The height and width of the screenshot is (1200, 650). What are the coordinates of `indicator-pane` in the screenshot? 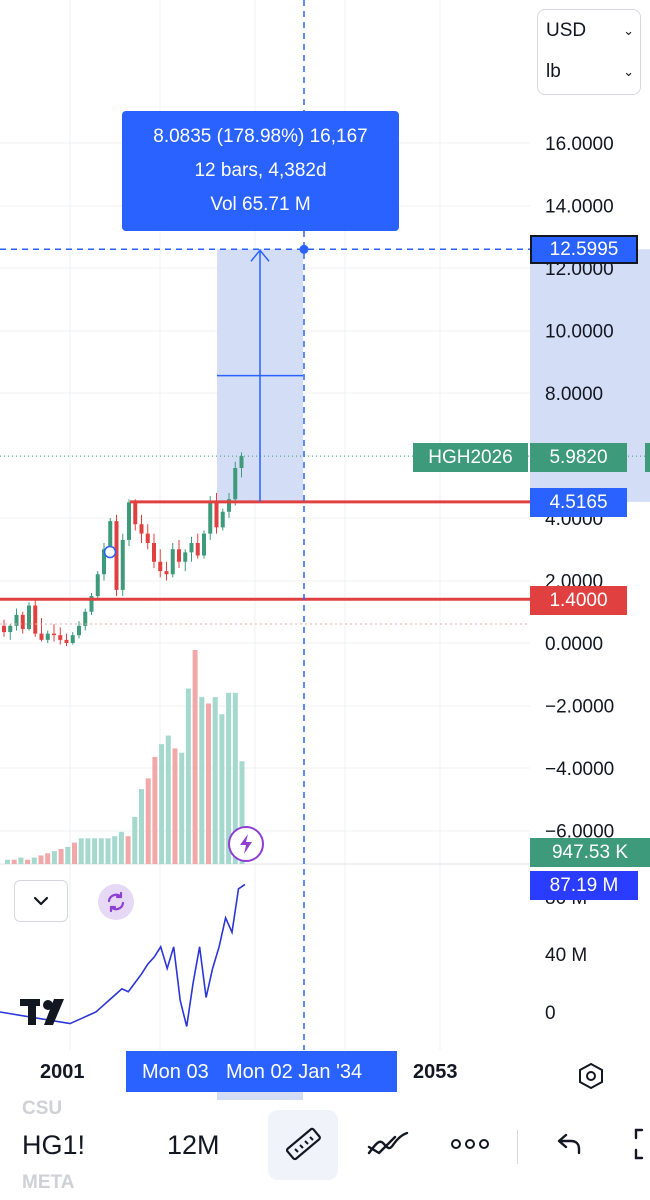 It's located at (123, 955).